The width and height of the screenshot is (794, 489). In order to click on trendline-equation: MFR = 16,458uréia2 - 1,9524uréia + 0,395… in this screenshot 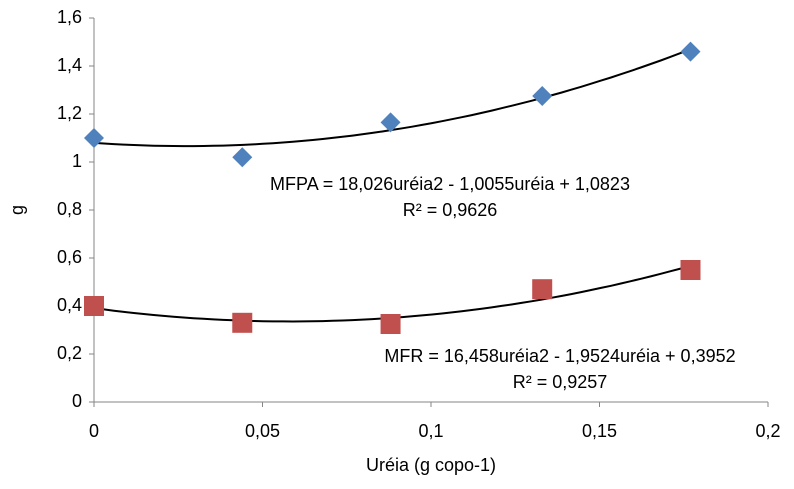, I will do `click(559, 356)`.